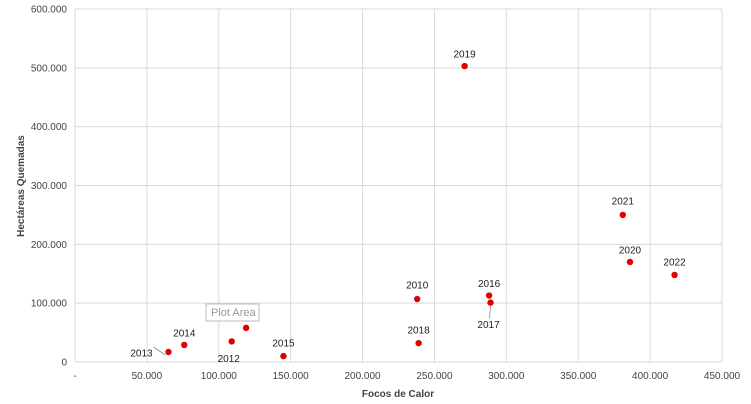 Image resolution: width=751 pixels, height=404 pixels. Describe the element at coordinates (283, 344) in the screenshot. I see `data-label: 2015` at that location.